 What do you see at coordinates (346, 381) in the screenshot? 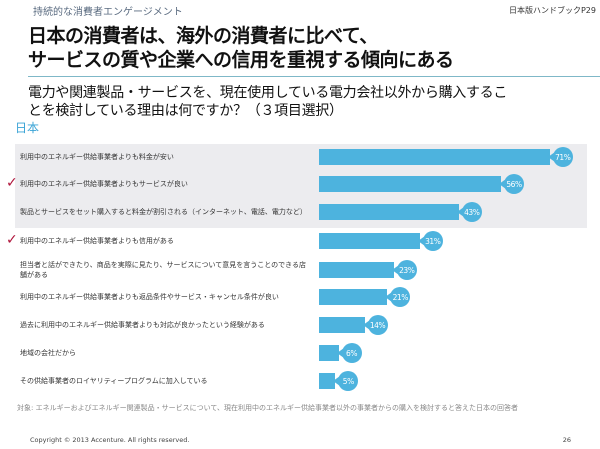
I see `value-label: 5%` at bounding box center [346, 381].